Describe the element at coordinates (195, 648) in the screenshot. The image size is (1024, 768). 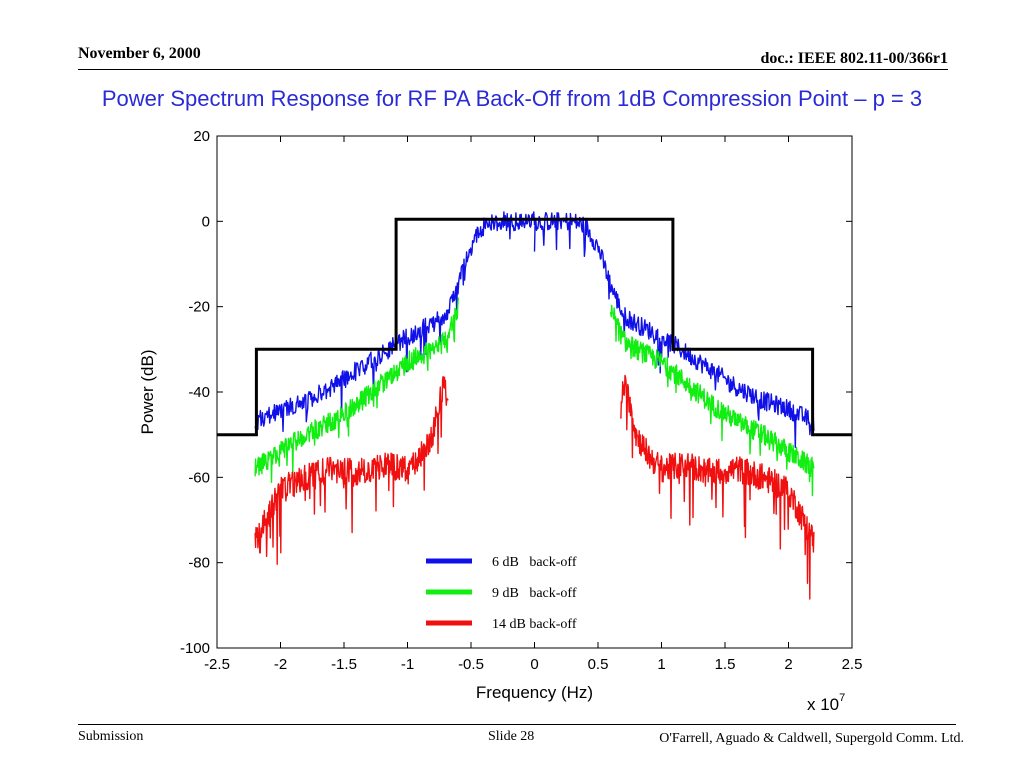
I see `y-tick-label: -100` at that location.